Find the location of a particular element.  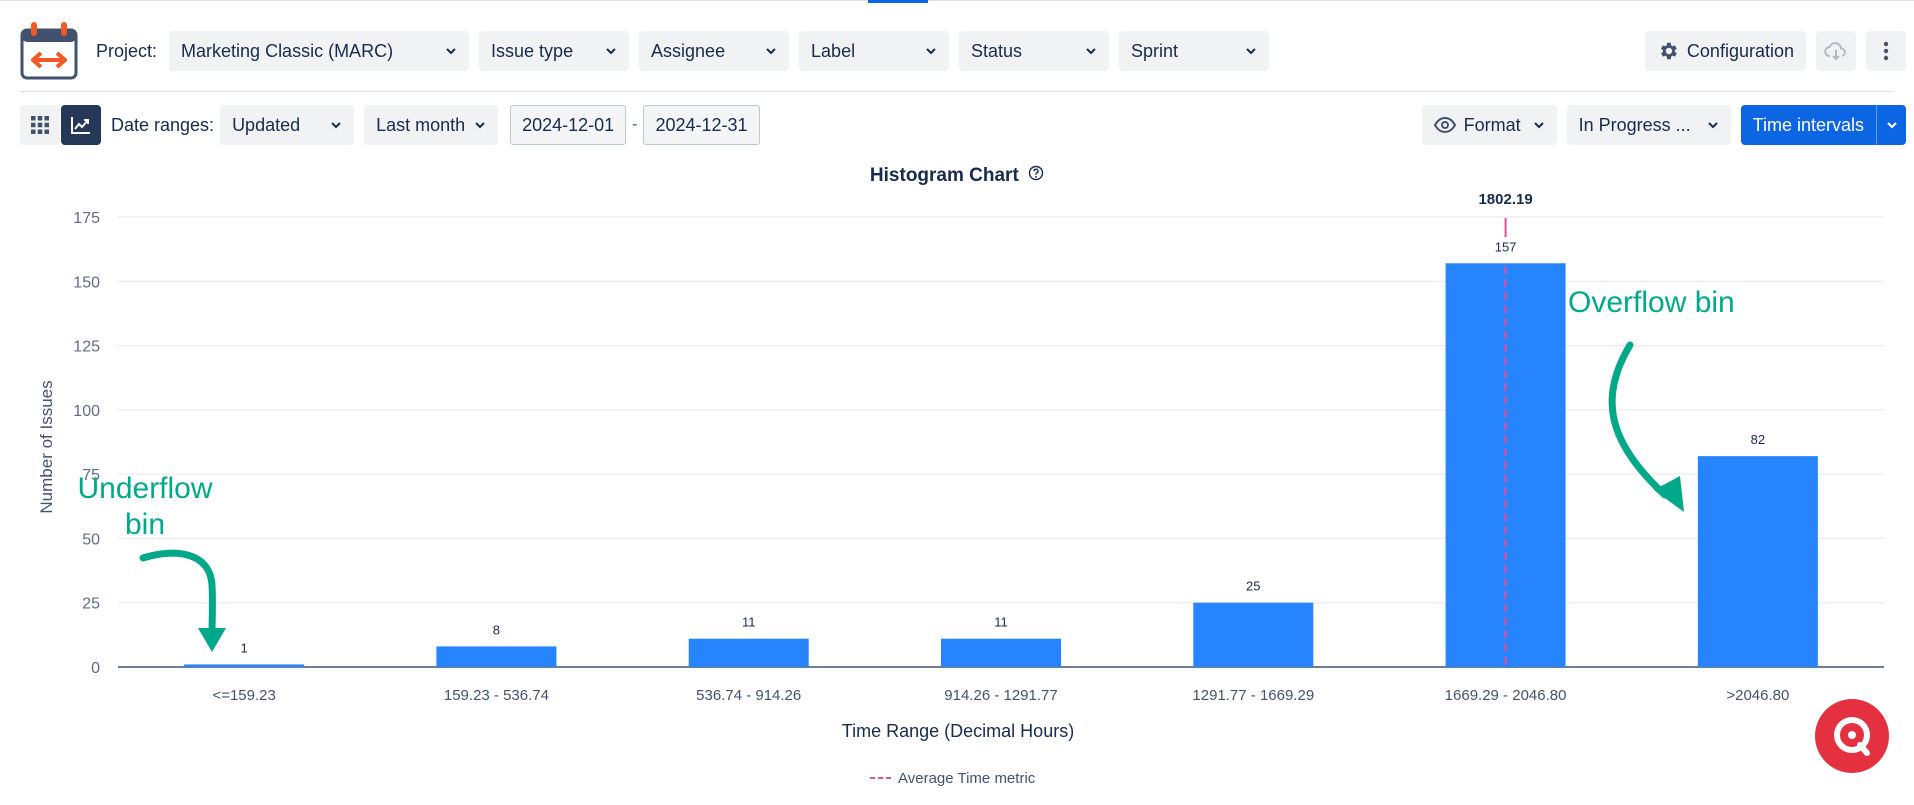

underflow-annotation-line1: Underflow is located at coordinates (144, 488).